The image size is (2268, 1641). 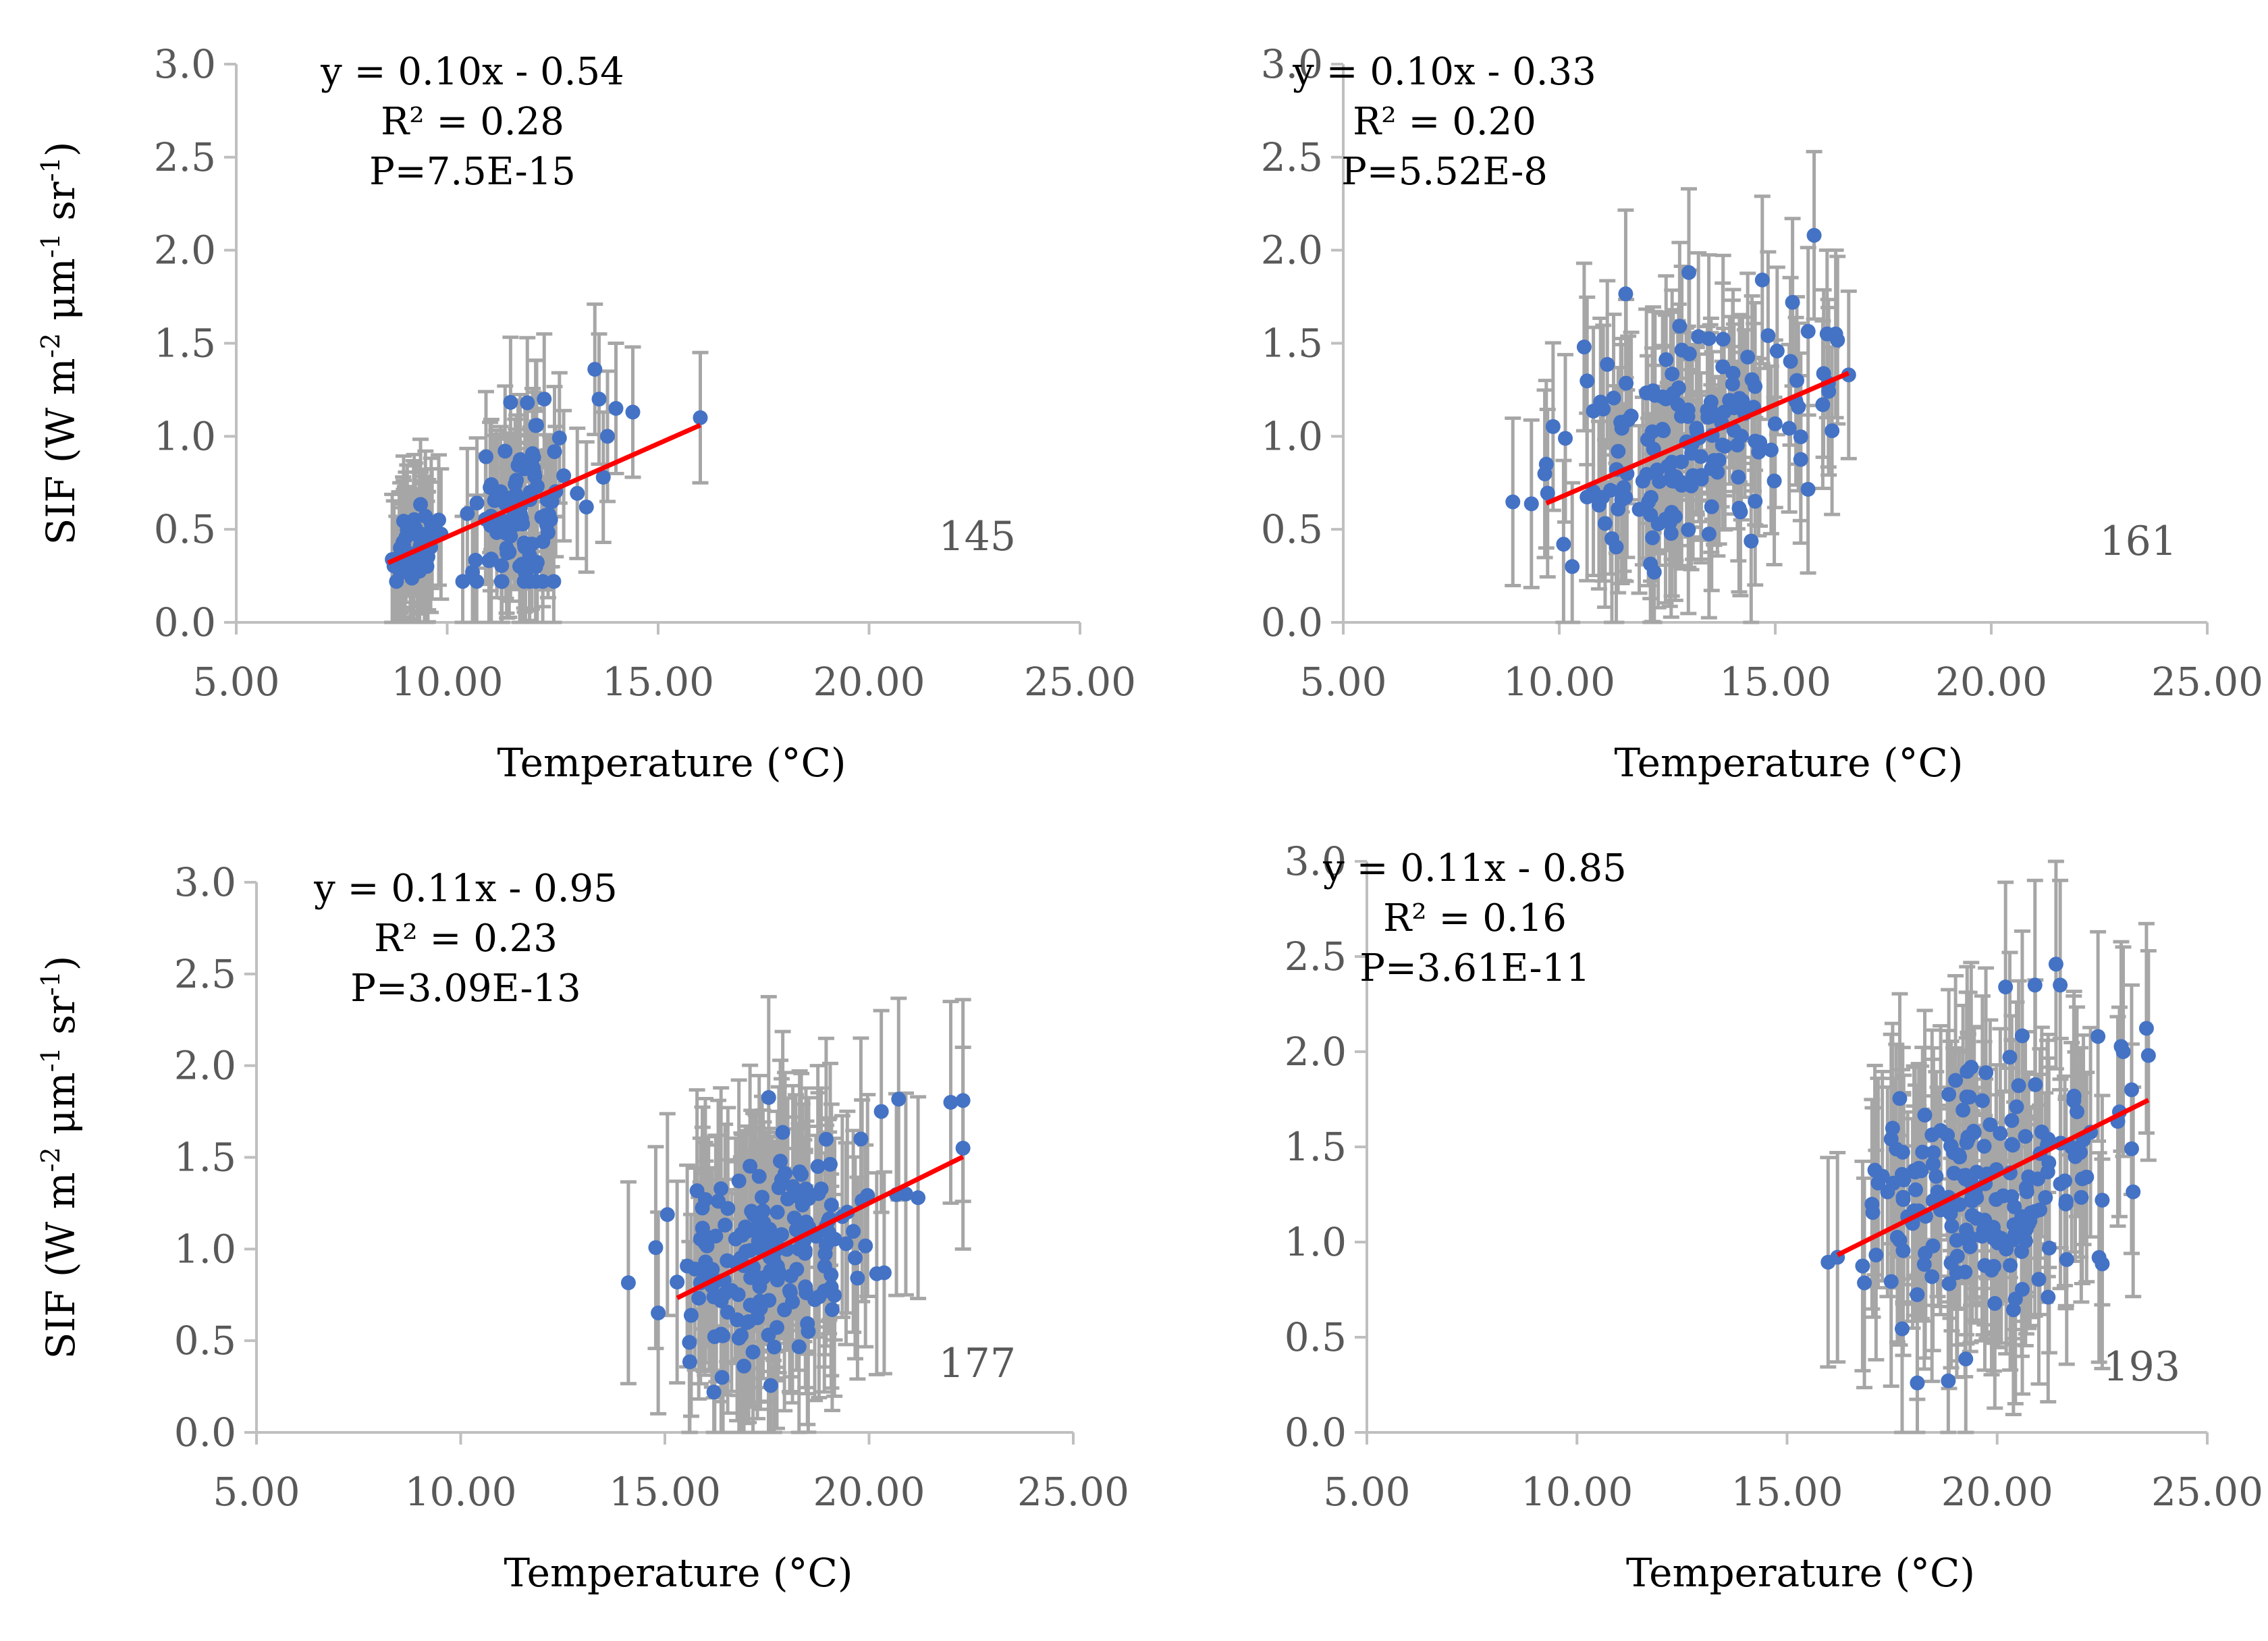 What do you see at coordinates (1292, 157) in the screenshot?
I see `y-tick-label: 2.5` at bounding box center [1292, 157].